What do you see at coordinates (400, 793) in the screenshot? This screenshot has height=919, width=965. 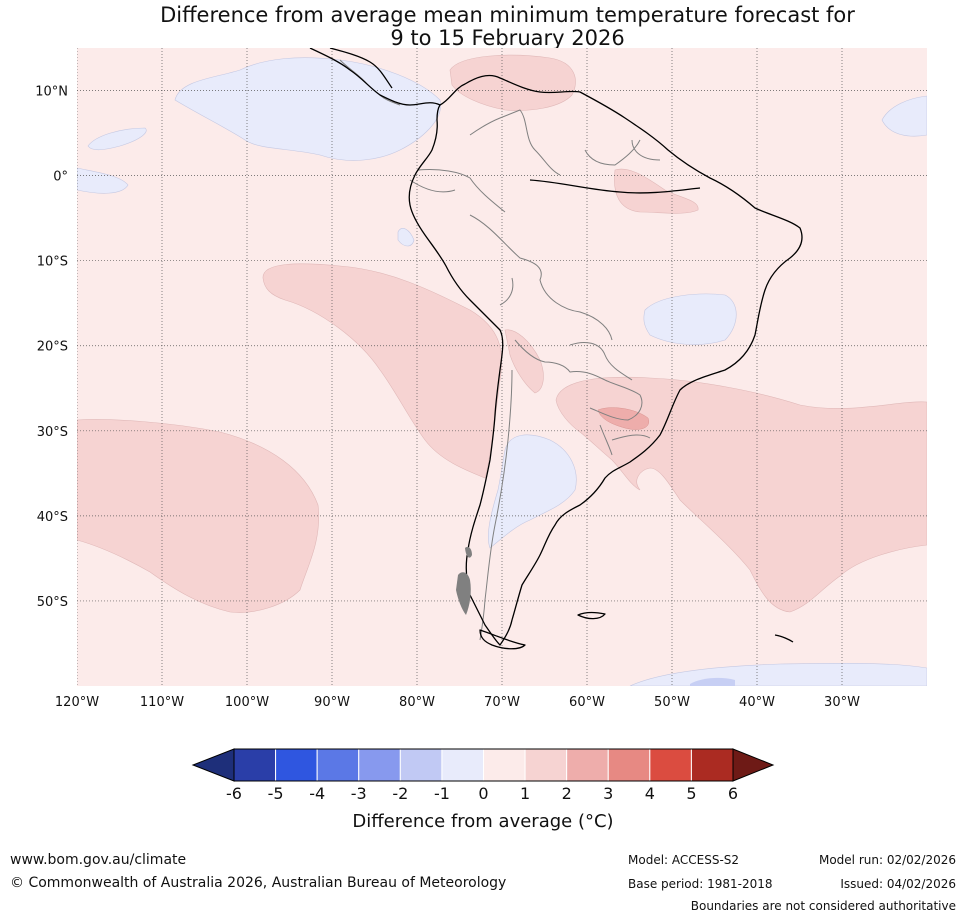 I see `colorbar-tick-label: -2` at bounding box center [400, 793].